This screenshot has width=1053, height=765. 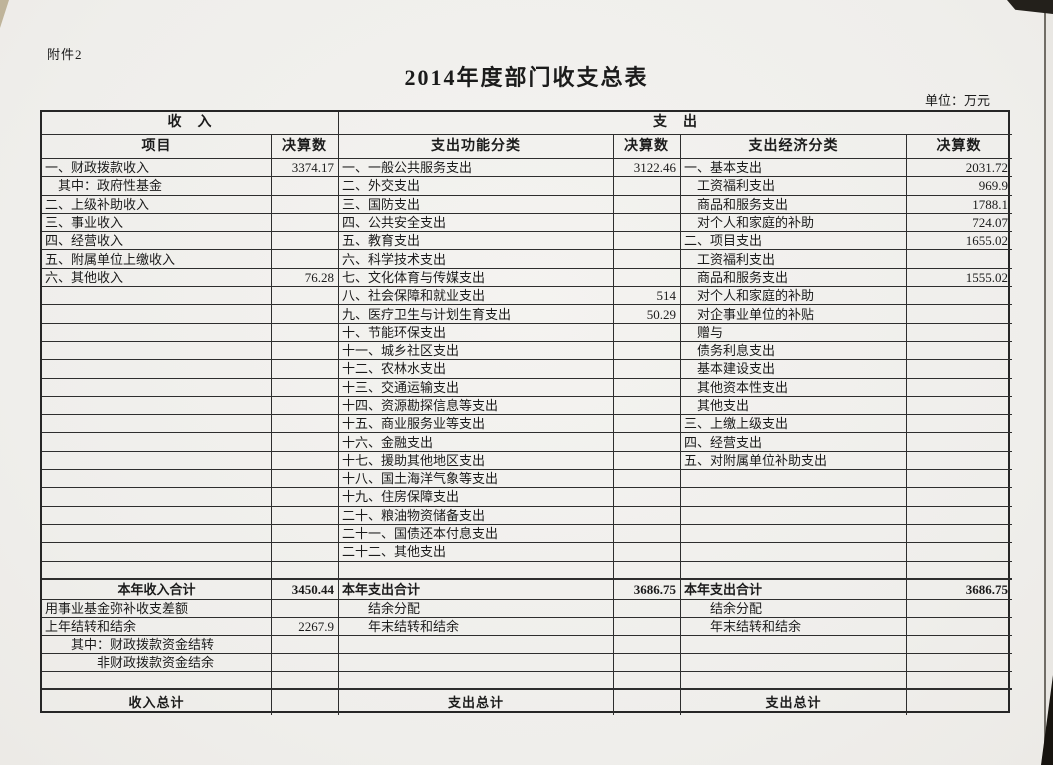 What do you see at coordinates (1045, 387) in the screenshot?
I see `scan-edge-right` at bounding box center [1045, 387].